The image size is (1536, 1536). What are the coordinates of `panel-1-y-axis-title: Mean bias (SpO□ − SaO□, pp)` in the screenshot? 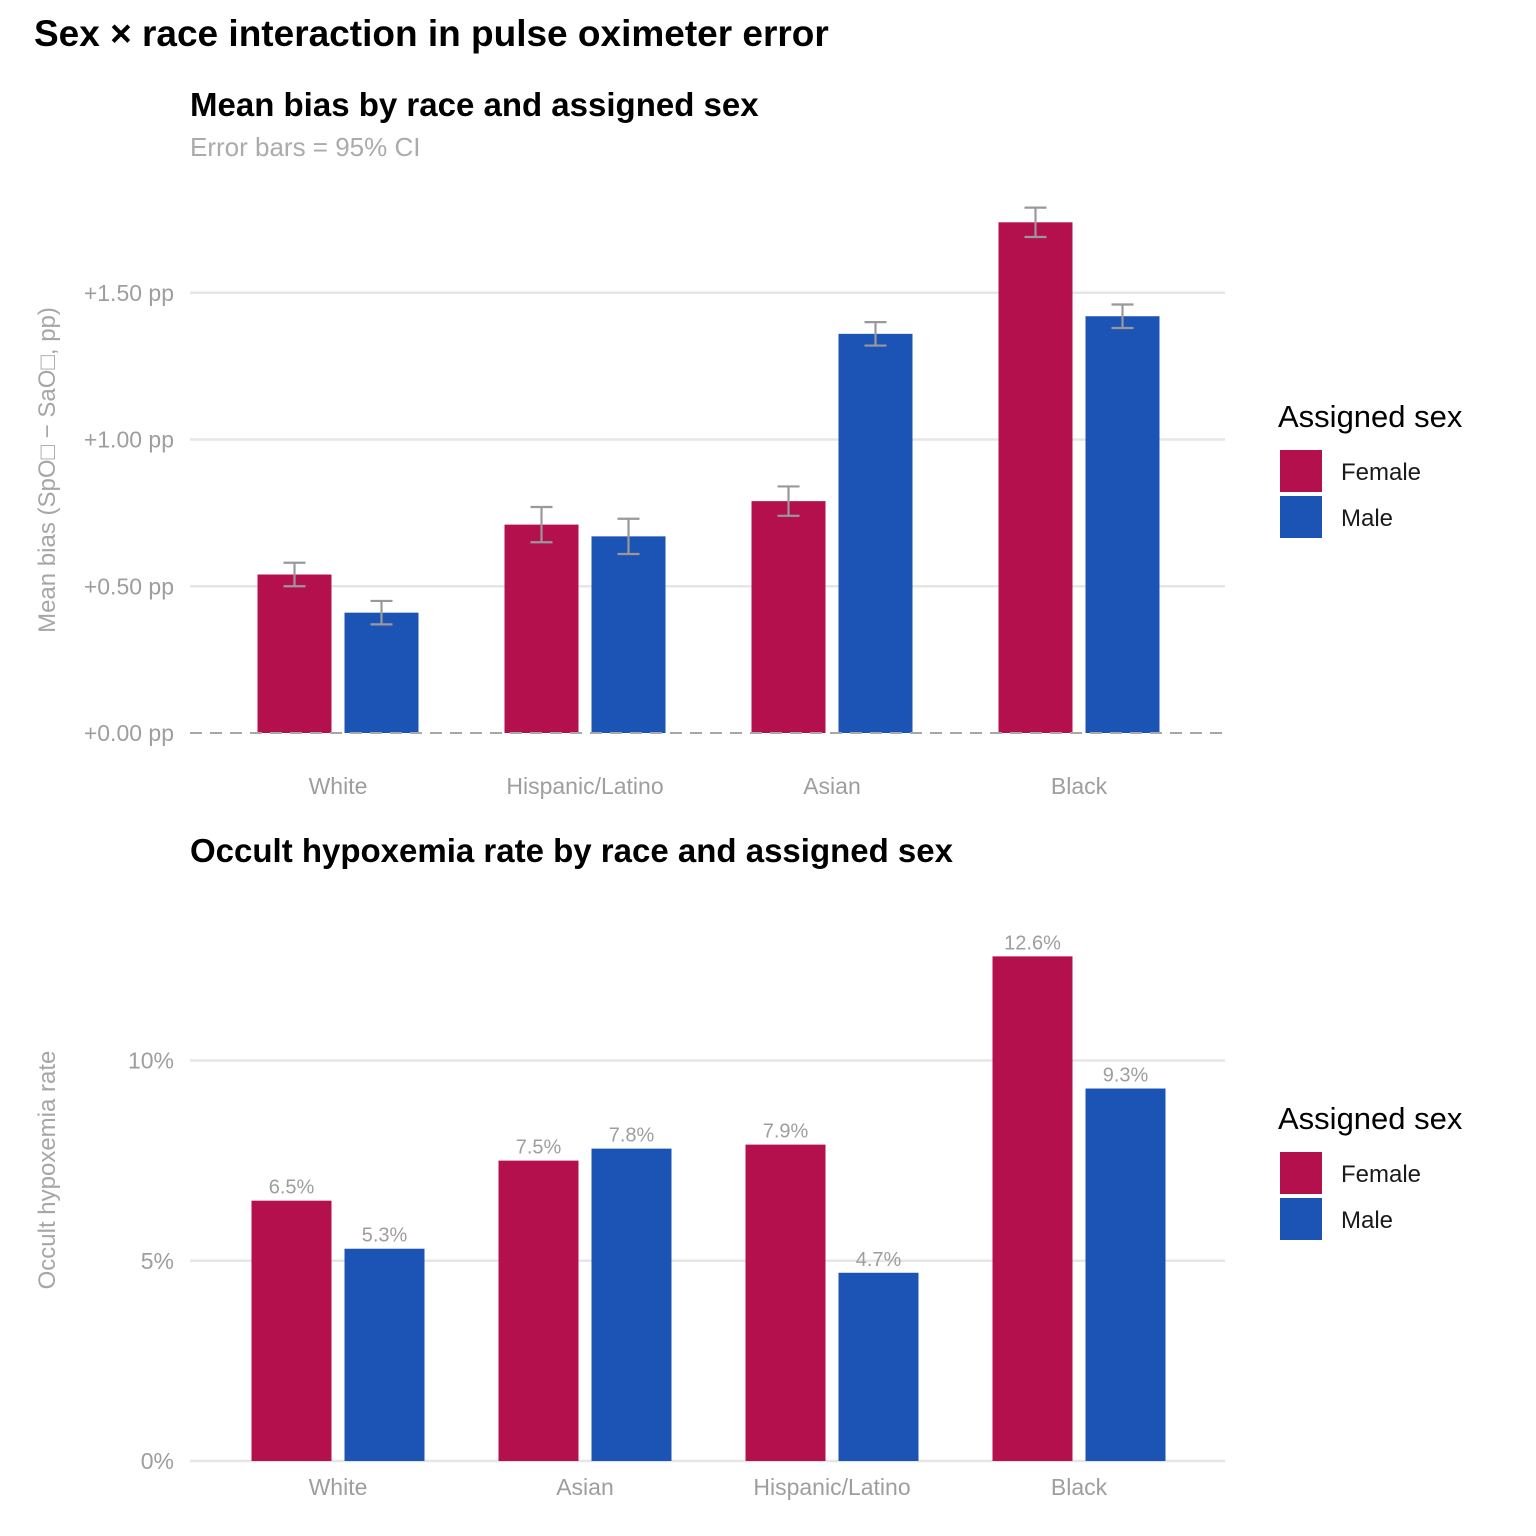 It's located at (47, 470).